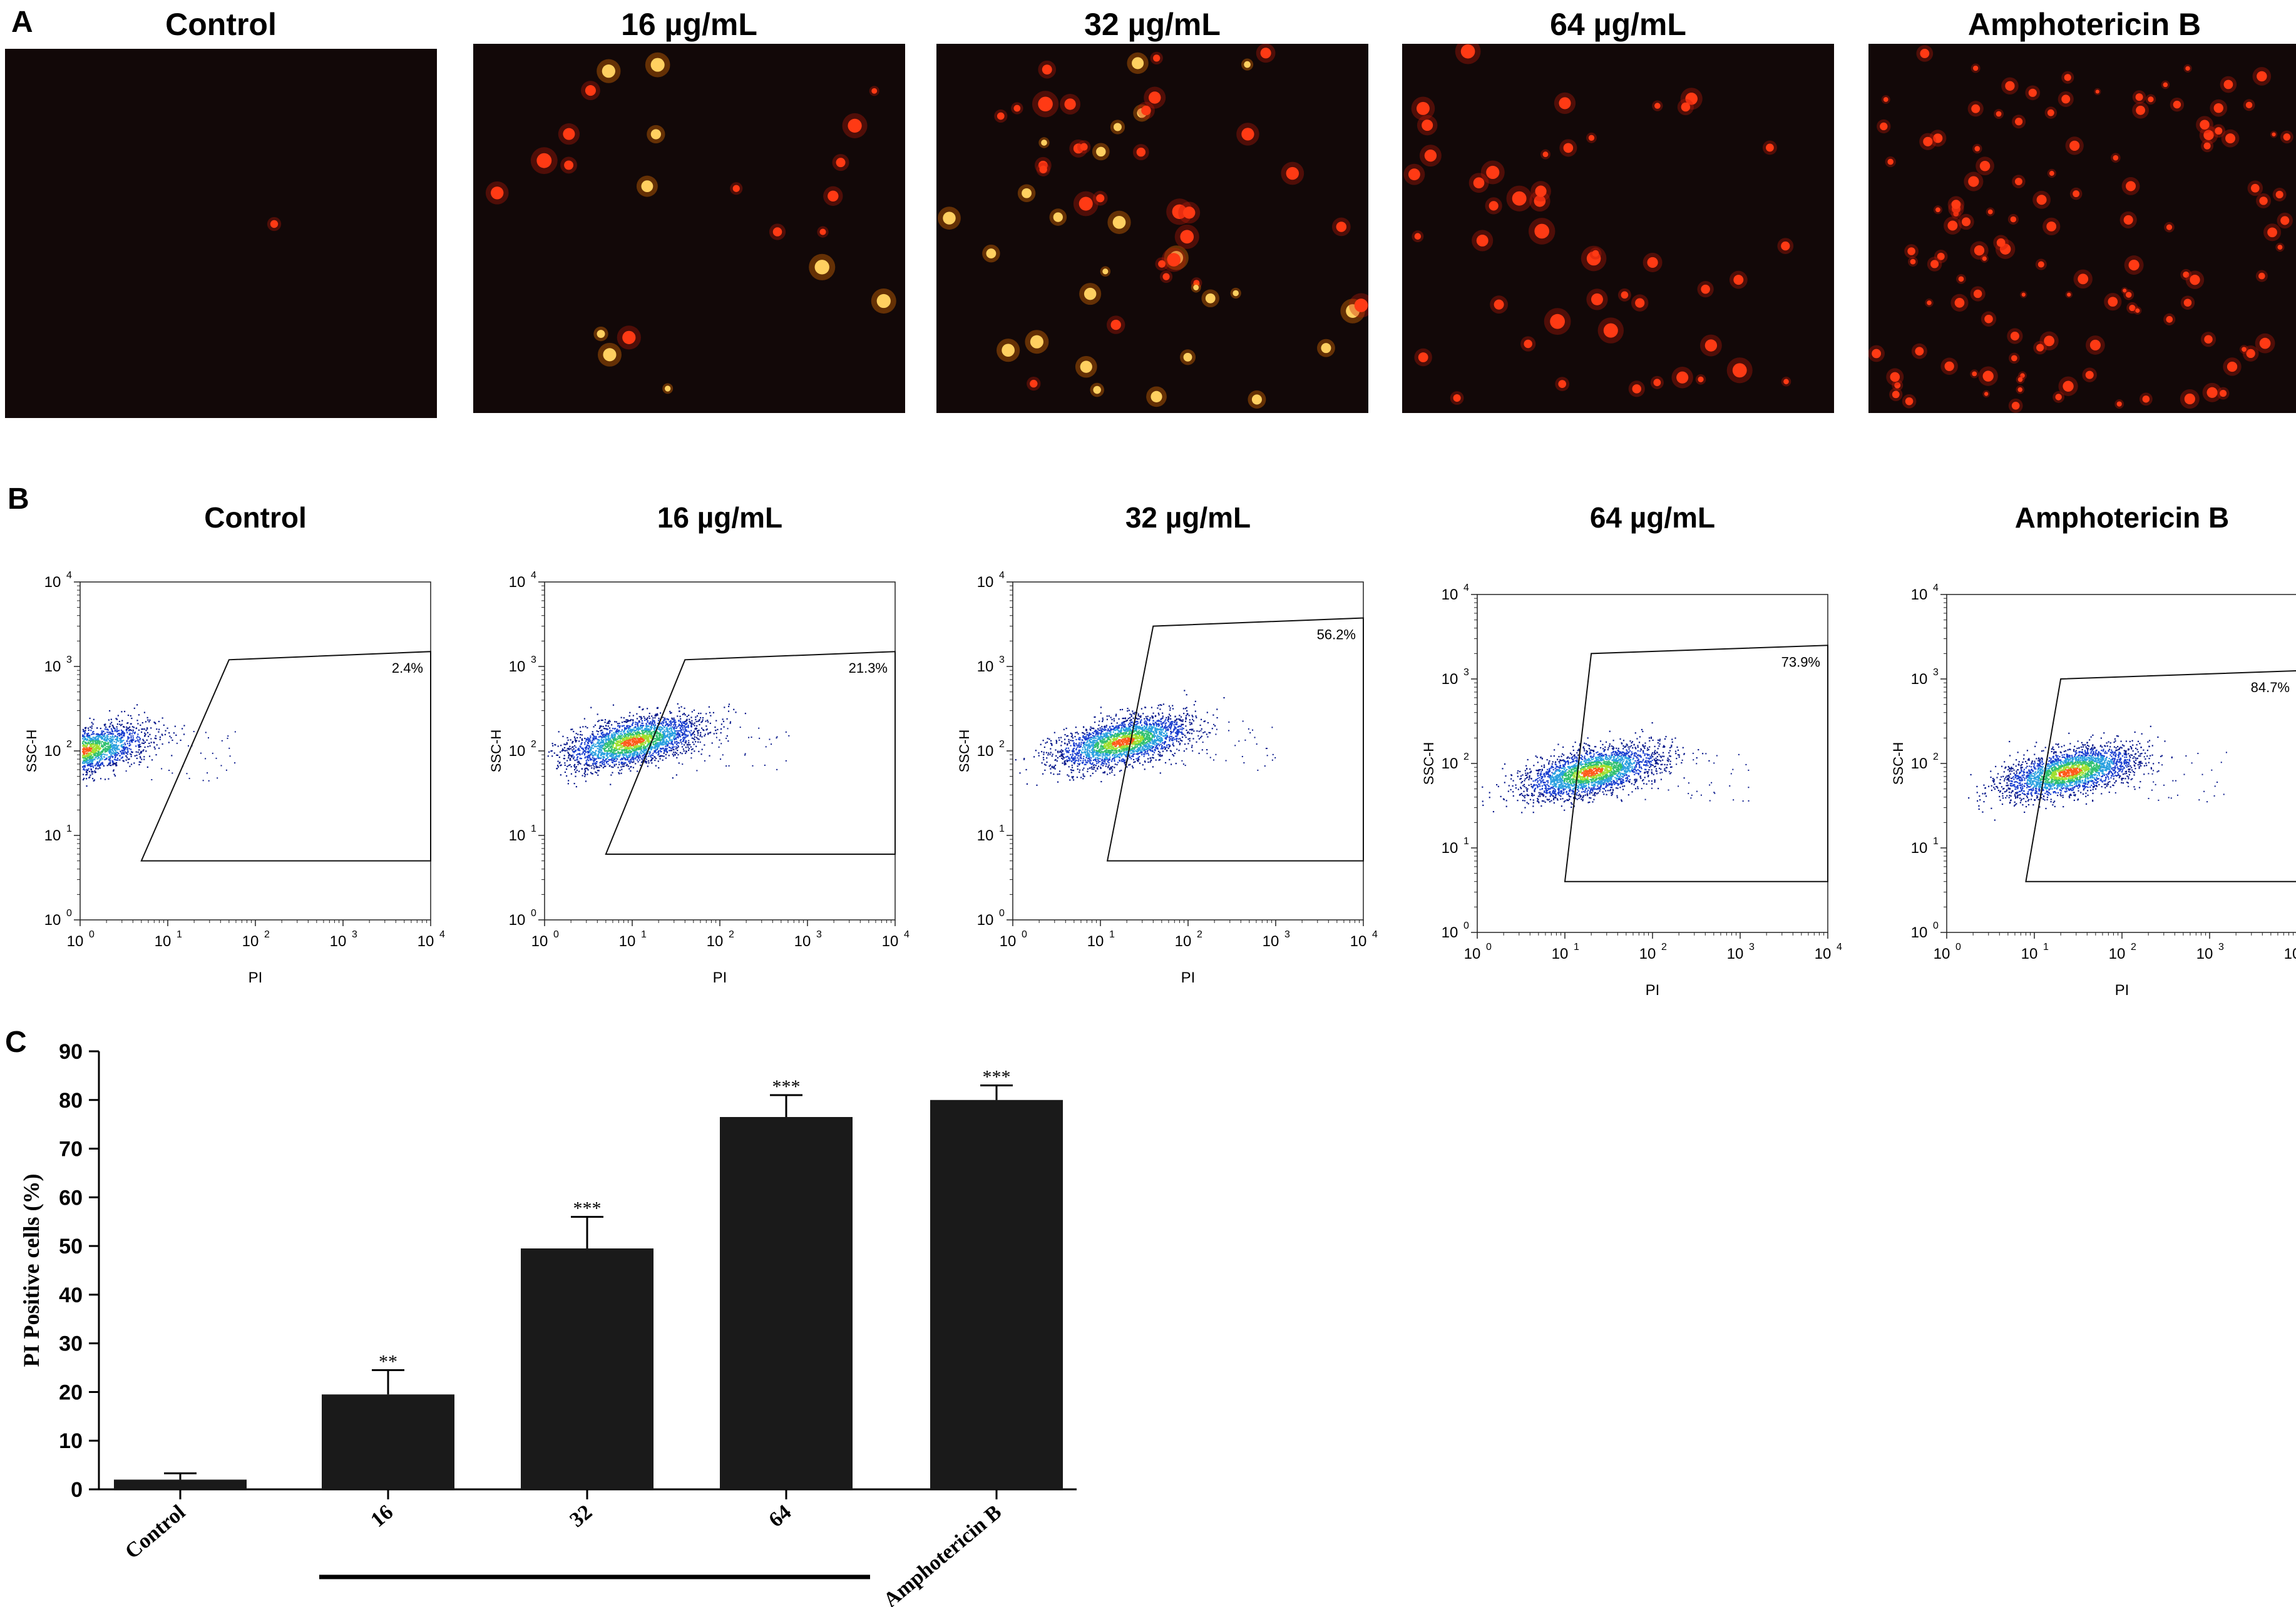 The image size is (2296, 1607). Describe the element at coordinates (407, 668) in the screenshot. I see `gate-percent: 2.4%` at that location.